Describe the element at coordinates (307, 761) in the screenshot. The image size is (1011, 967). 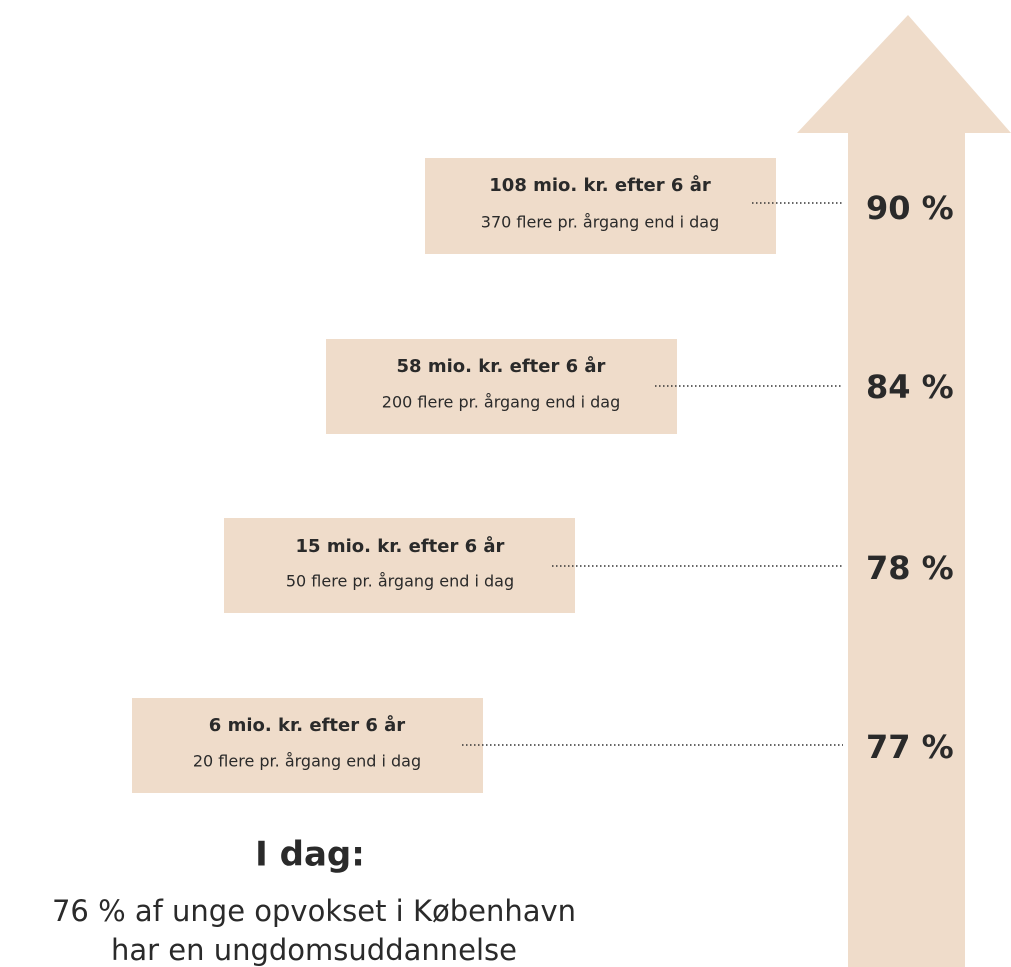
I see `box-subtitle: 20 flere pr. årgang end i dag` at that location.